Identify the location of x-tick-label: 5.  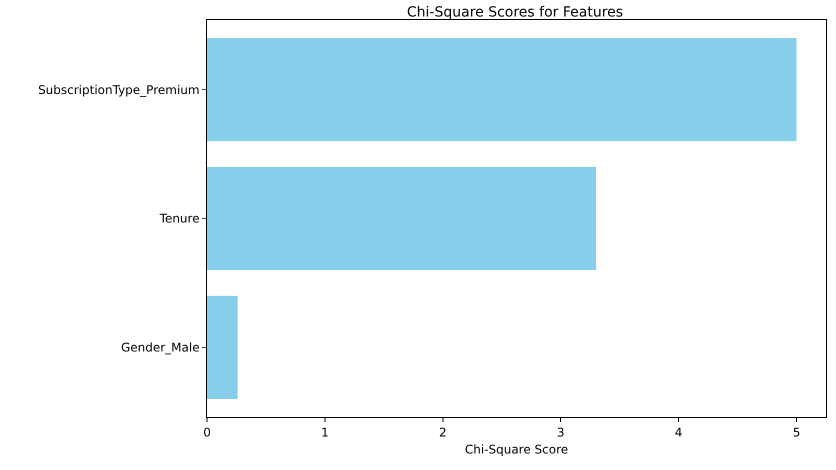
(796, 432).